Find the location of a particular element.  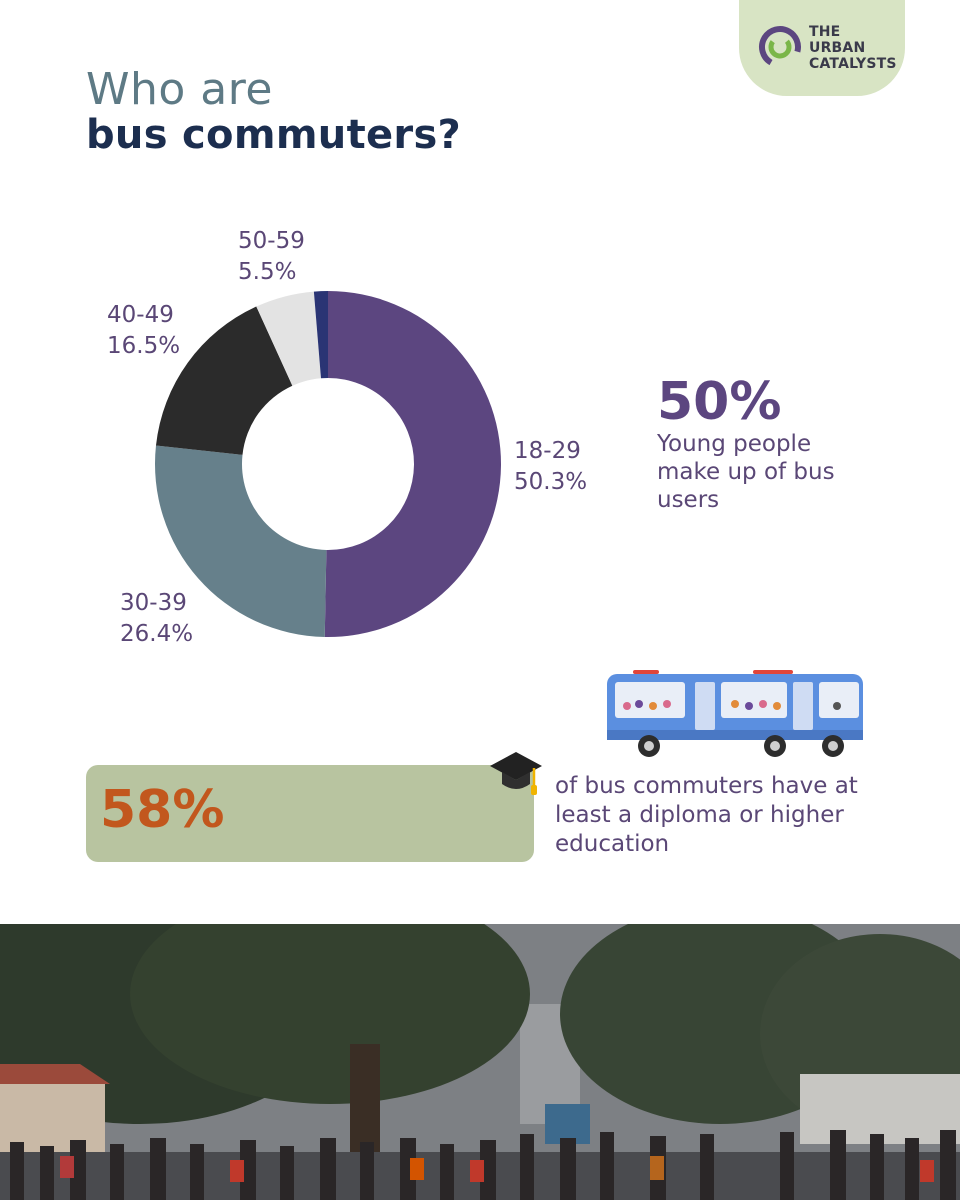

slice-label-40-49: 40-49 16.5% is located at coordinates (143, 331).